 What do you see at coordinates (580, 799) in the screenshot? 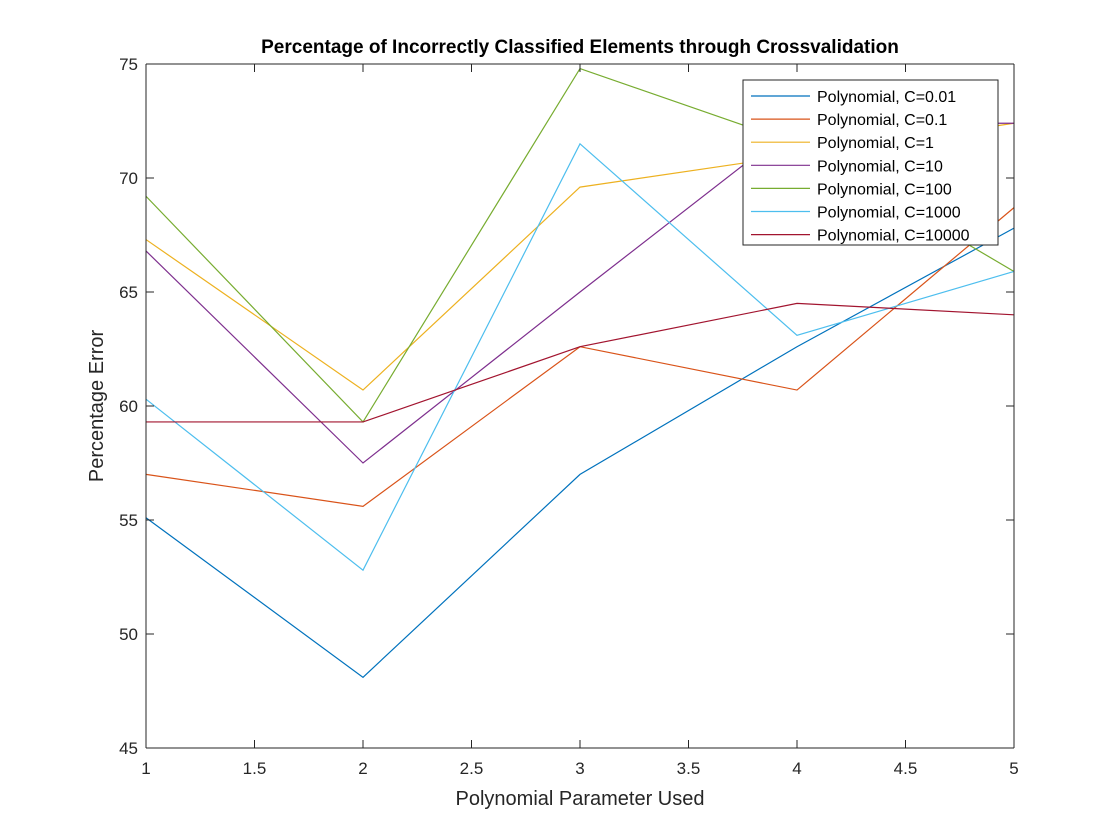
I see `x-axis-label: Polynomial Parameter Used` at bounding box center [580, 799].